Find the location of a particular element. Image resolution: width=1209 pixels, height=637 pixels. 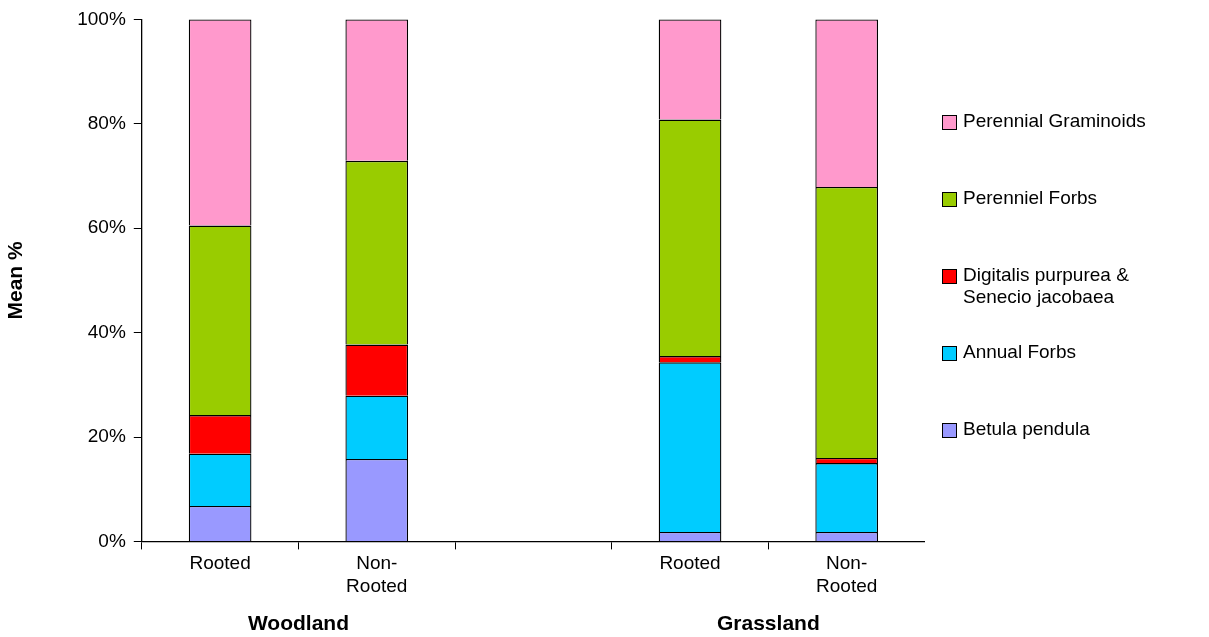

y-tick-label: 60% is located at coordinates (106, 227).